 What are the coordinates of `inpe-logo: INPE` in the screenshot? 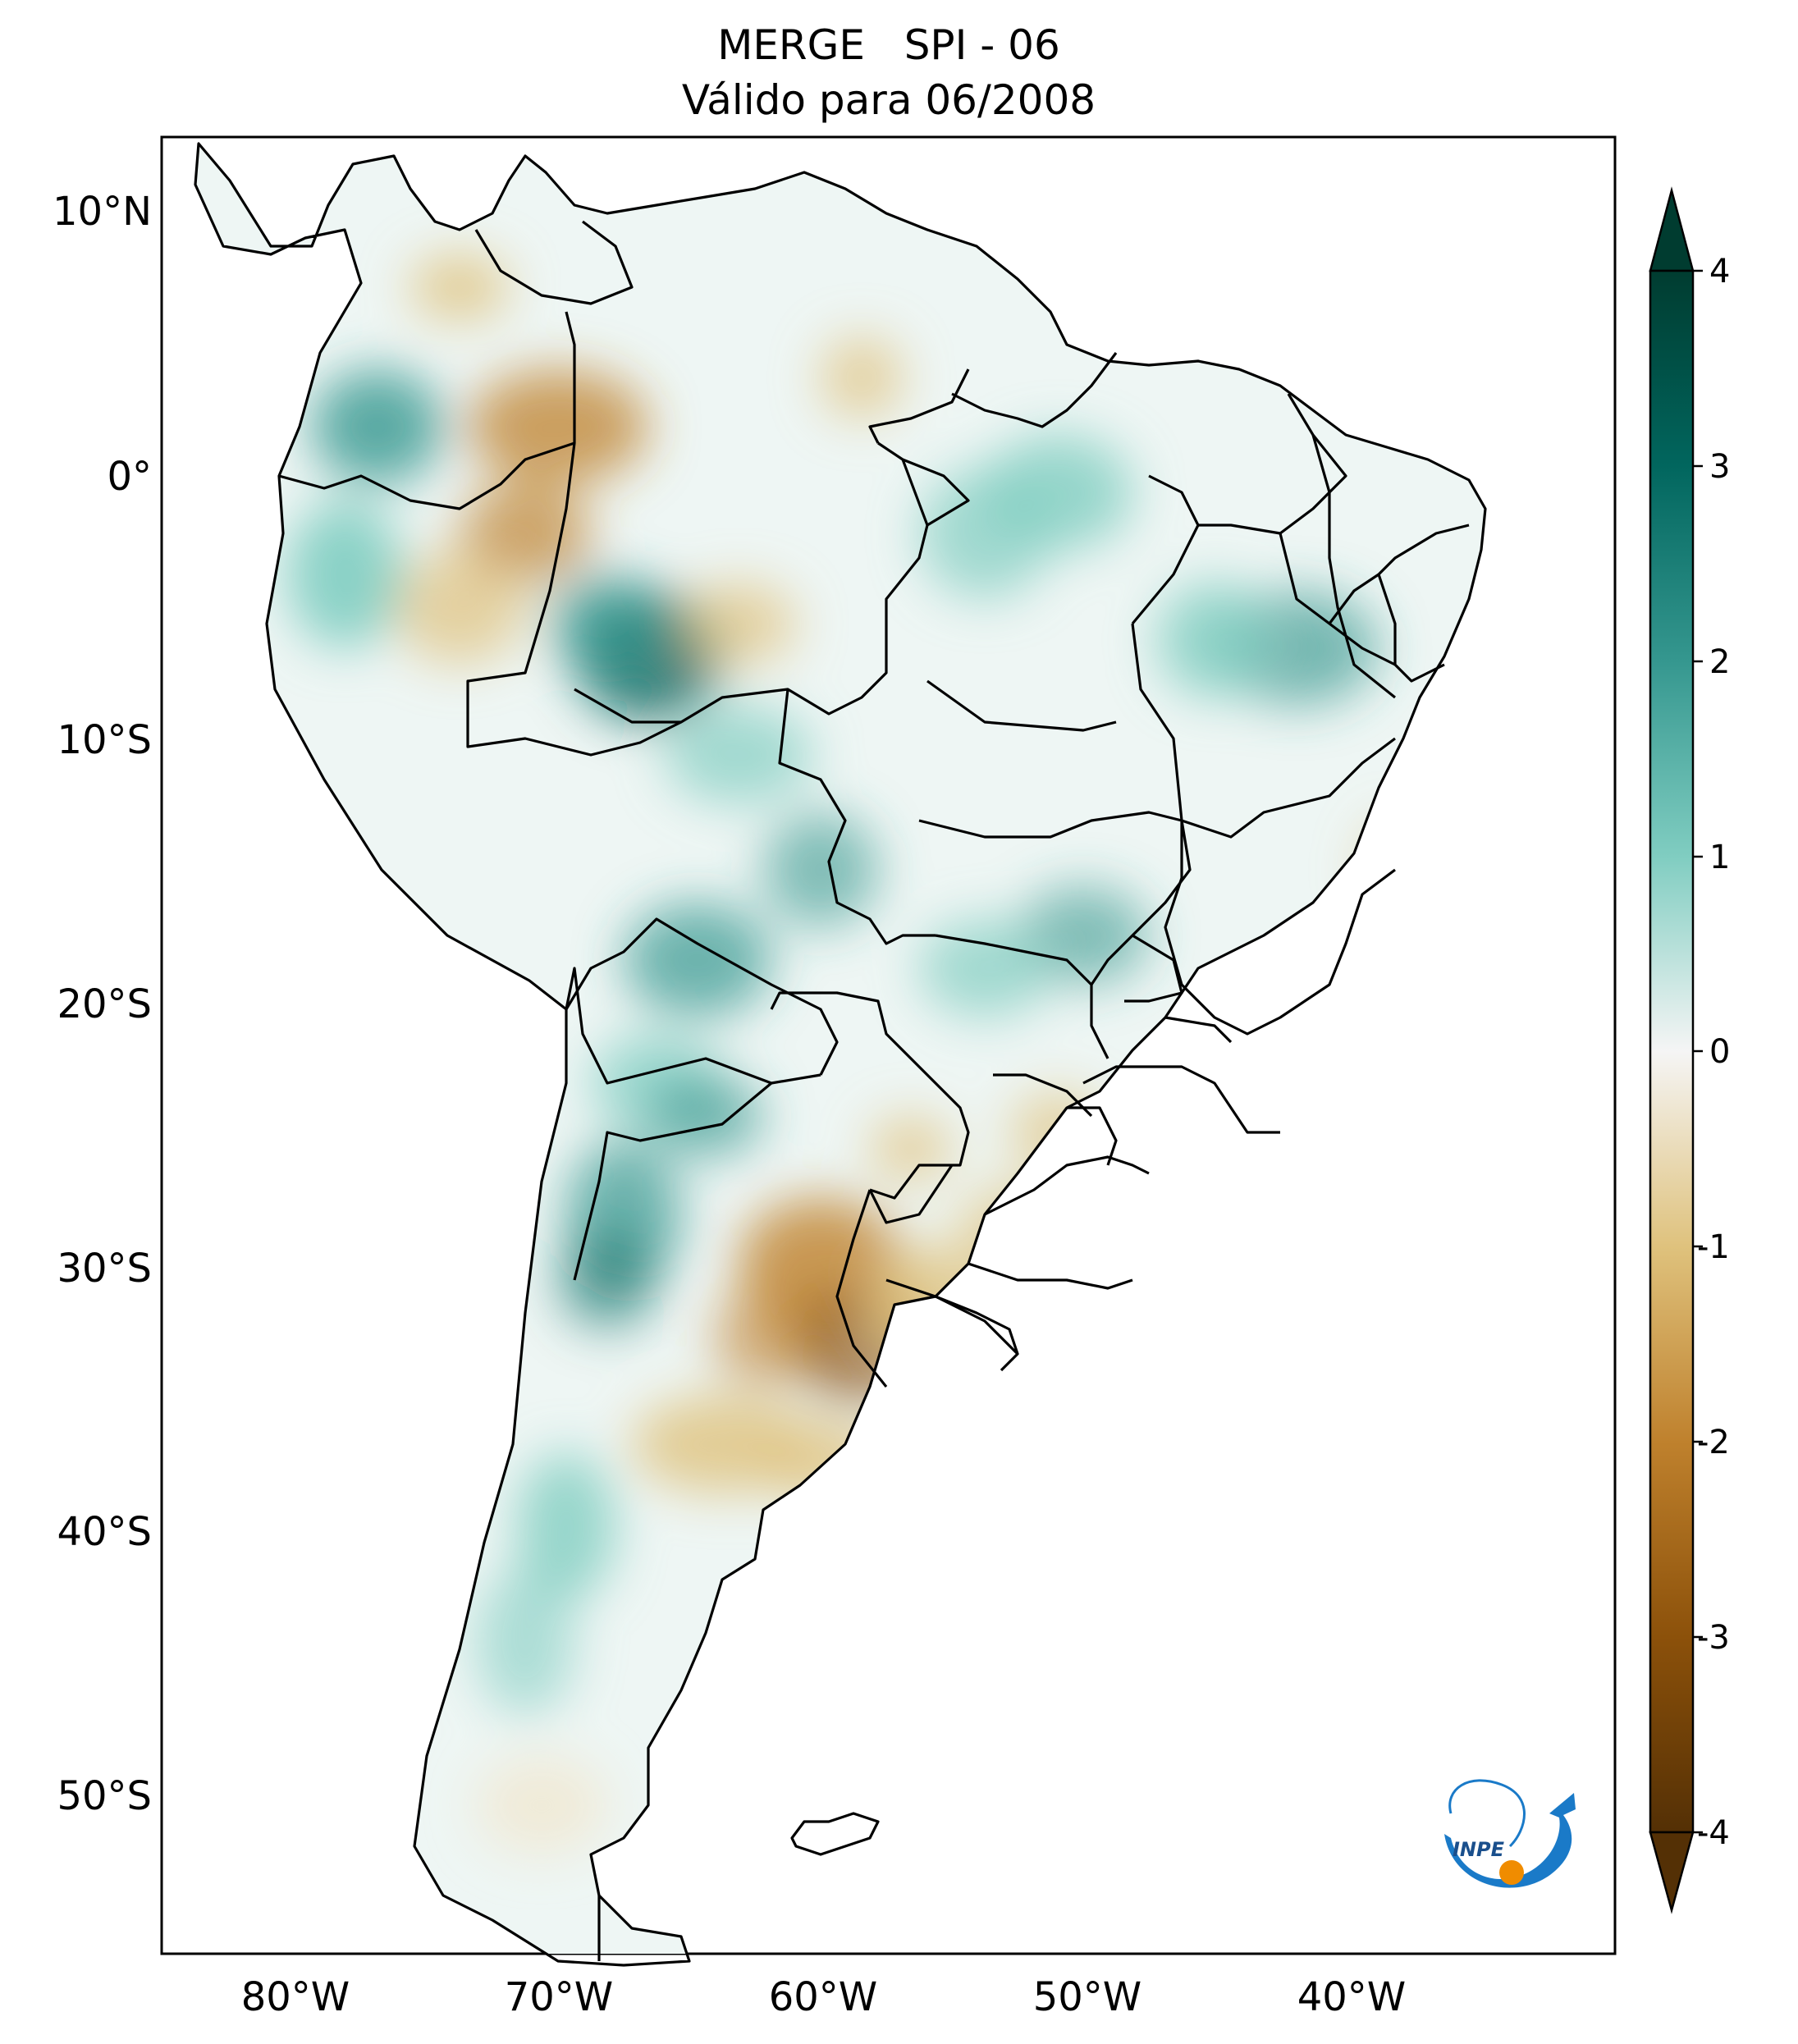 It's located at (1510, 1833).